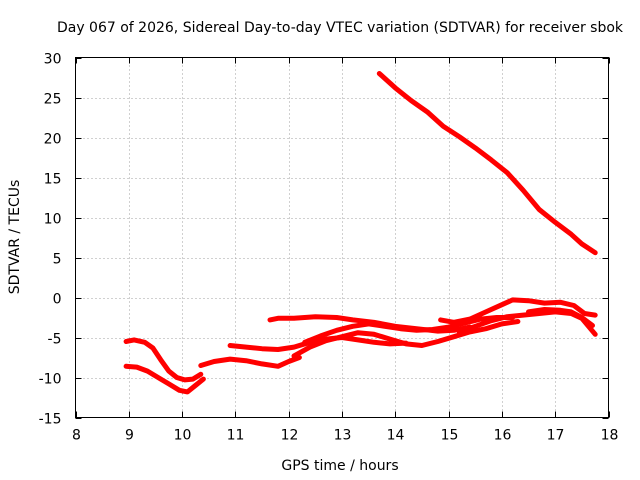  I want to click on y-tick-label: 15, so click(53, 180).